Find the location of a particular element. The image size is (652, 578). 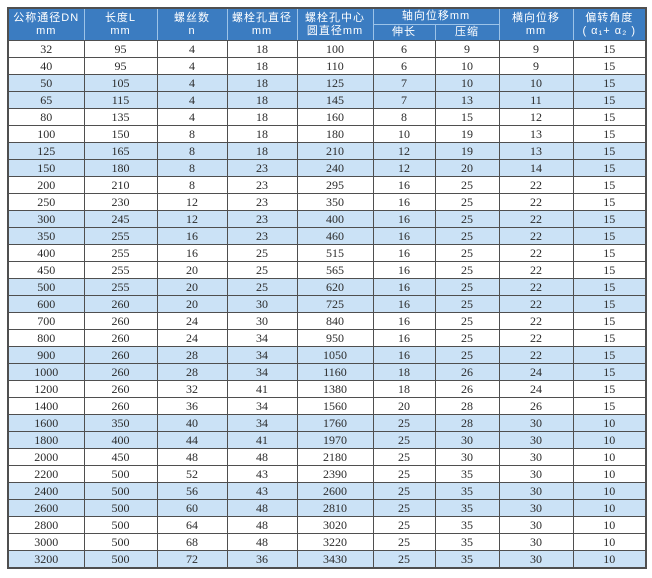

table-cell: 210 is located at coordinates (120, 185).